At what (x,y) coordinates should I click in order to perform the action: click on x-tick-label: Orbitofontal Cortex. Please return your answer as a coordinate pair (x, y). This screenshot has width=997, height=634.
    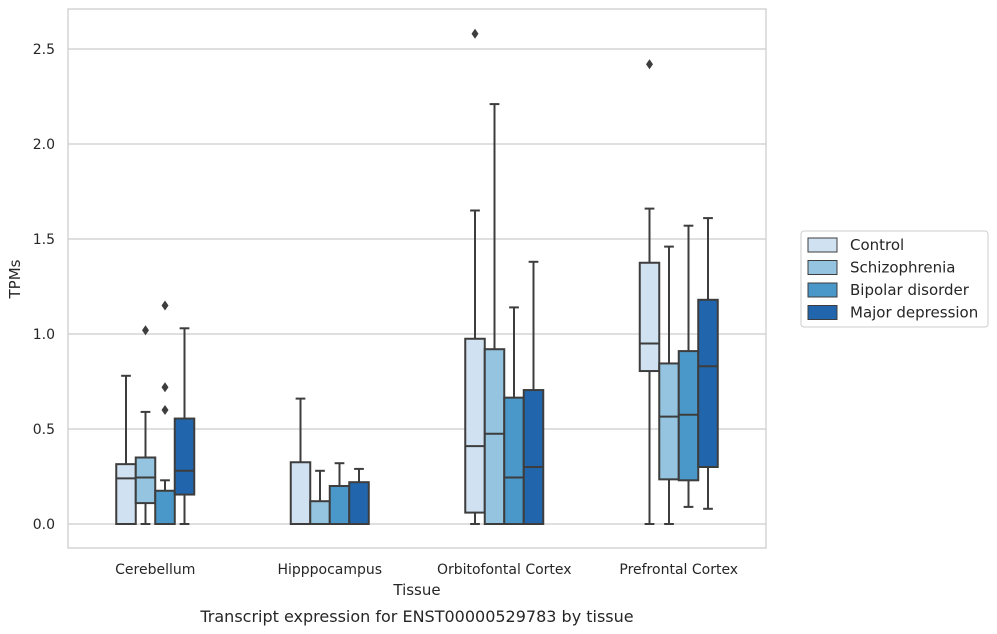
    Looking at the image, I should click on (504, 570).